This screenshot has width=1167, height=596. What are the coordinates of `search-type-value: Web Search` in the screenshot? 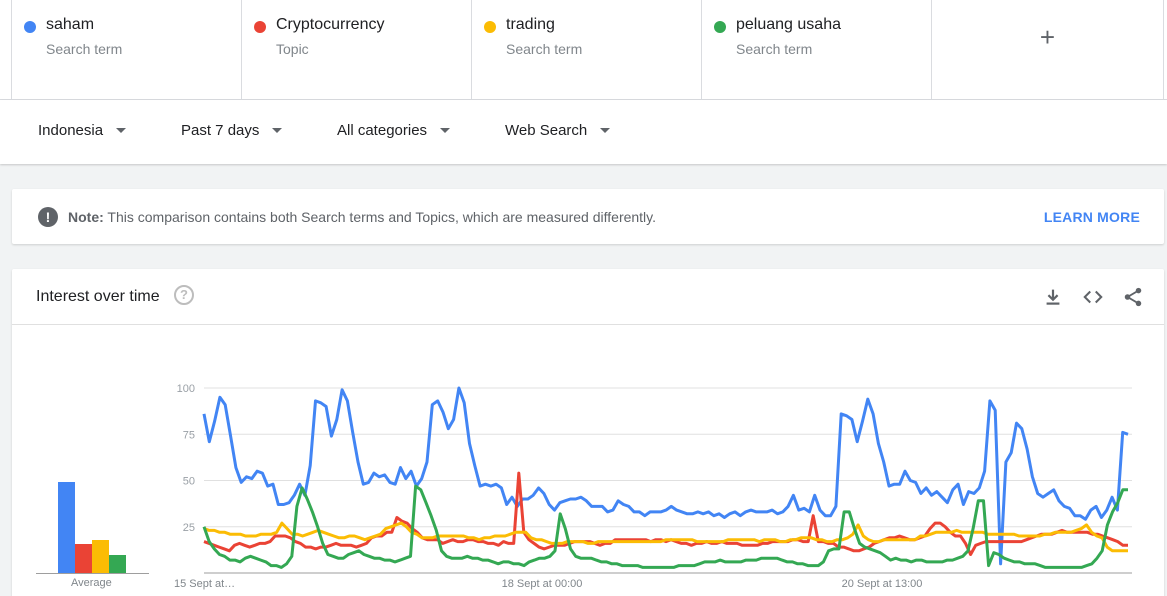 It's located at (546, 130).